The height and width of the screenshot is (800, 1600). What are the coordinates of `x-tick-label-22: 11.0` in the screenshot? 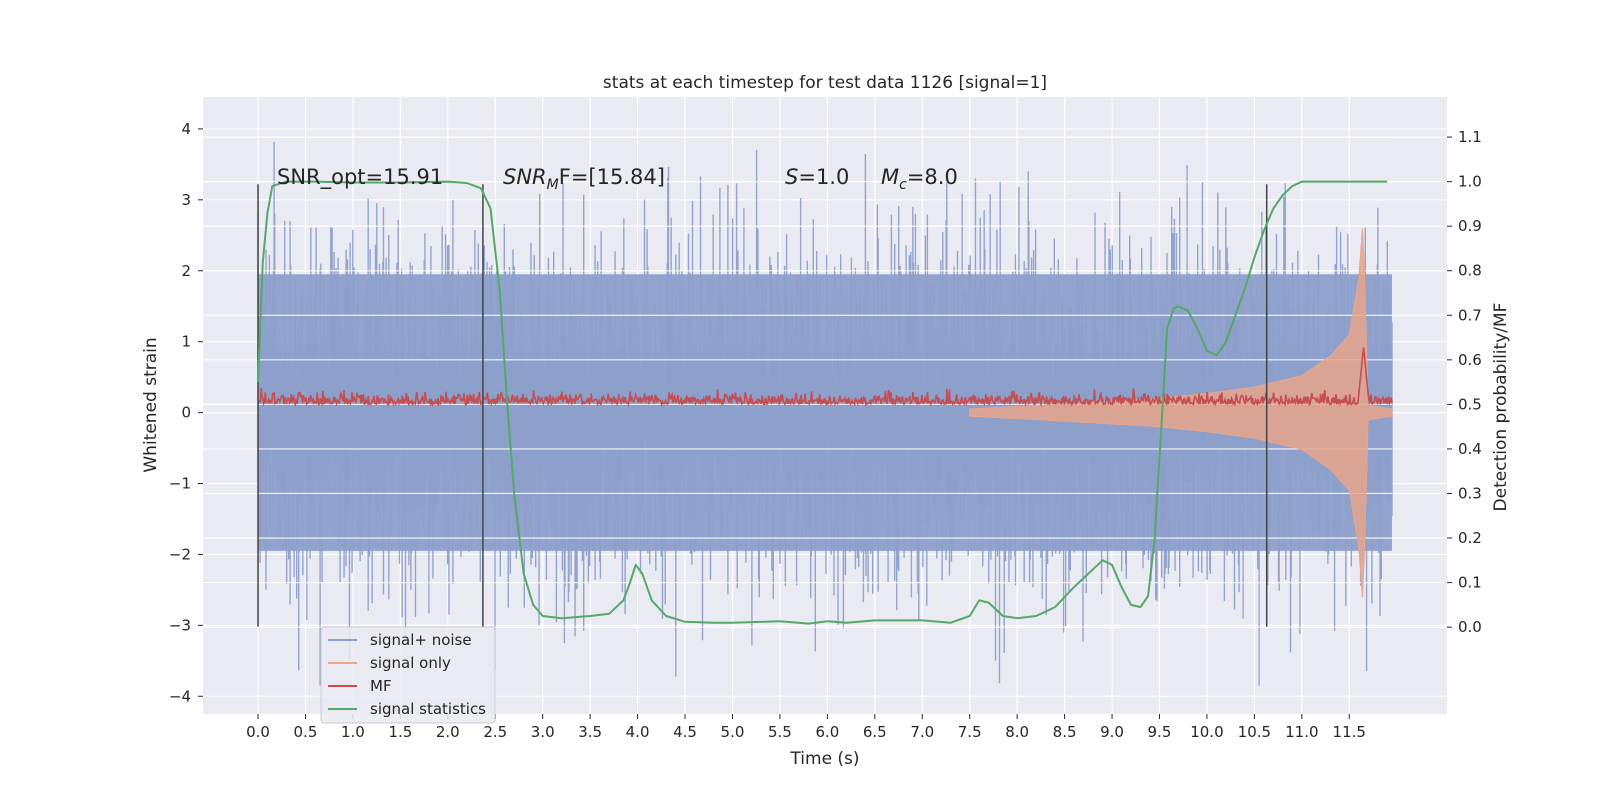 It's located at (1301, 732).